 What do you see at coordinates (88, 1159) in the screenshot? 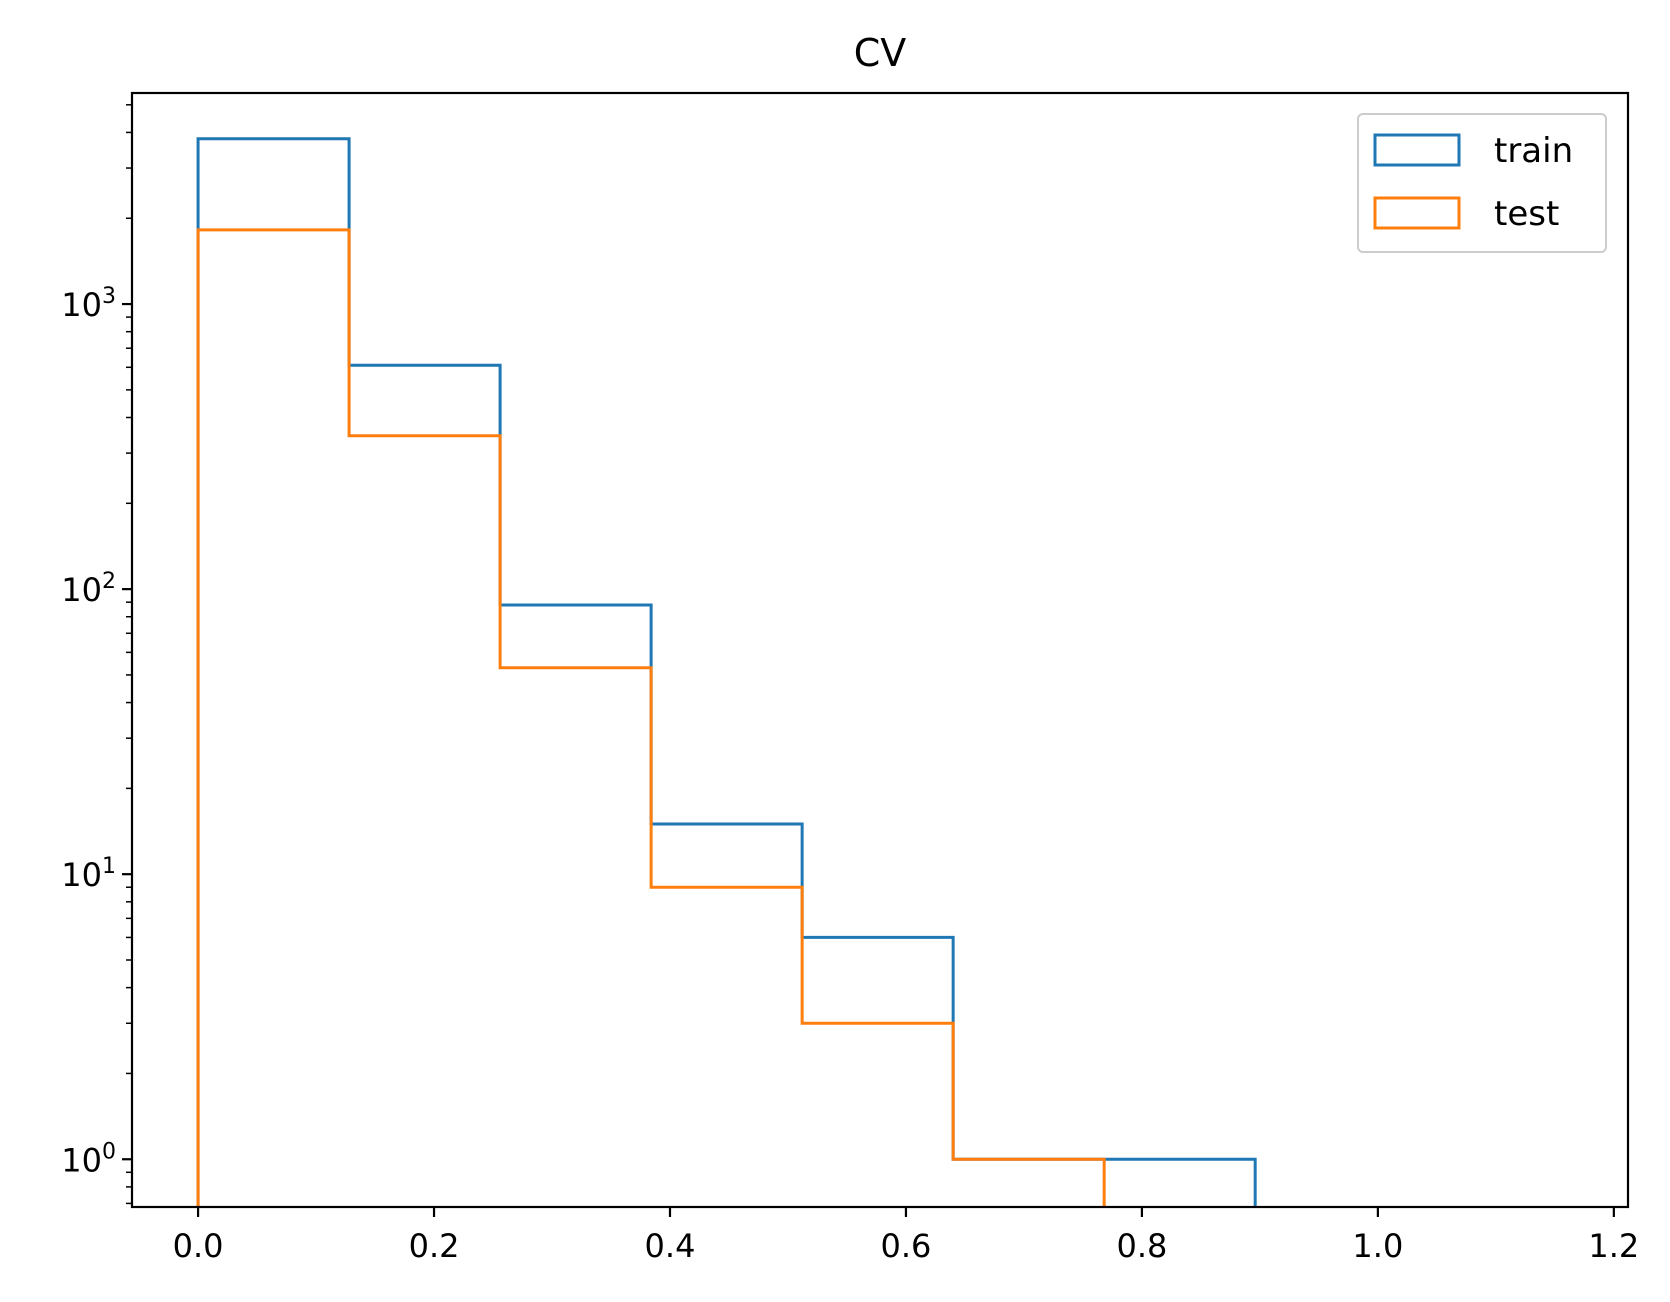
I see `y-tick-label: 10⁰` at bounding box center [88, 1159].